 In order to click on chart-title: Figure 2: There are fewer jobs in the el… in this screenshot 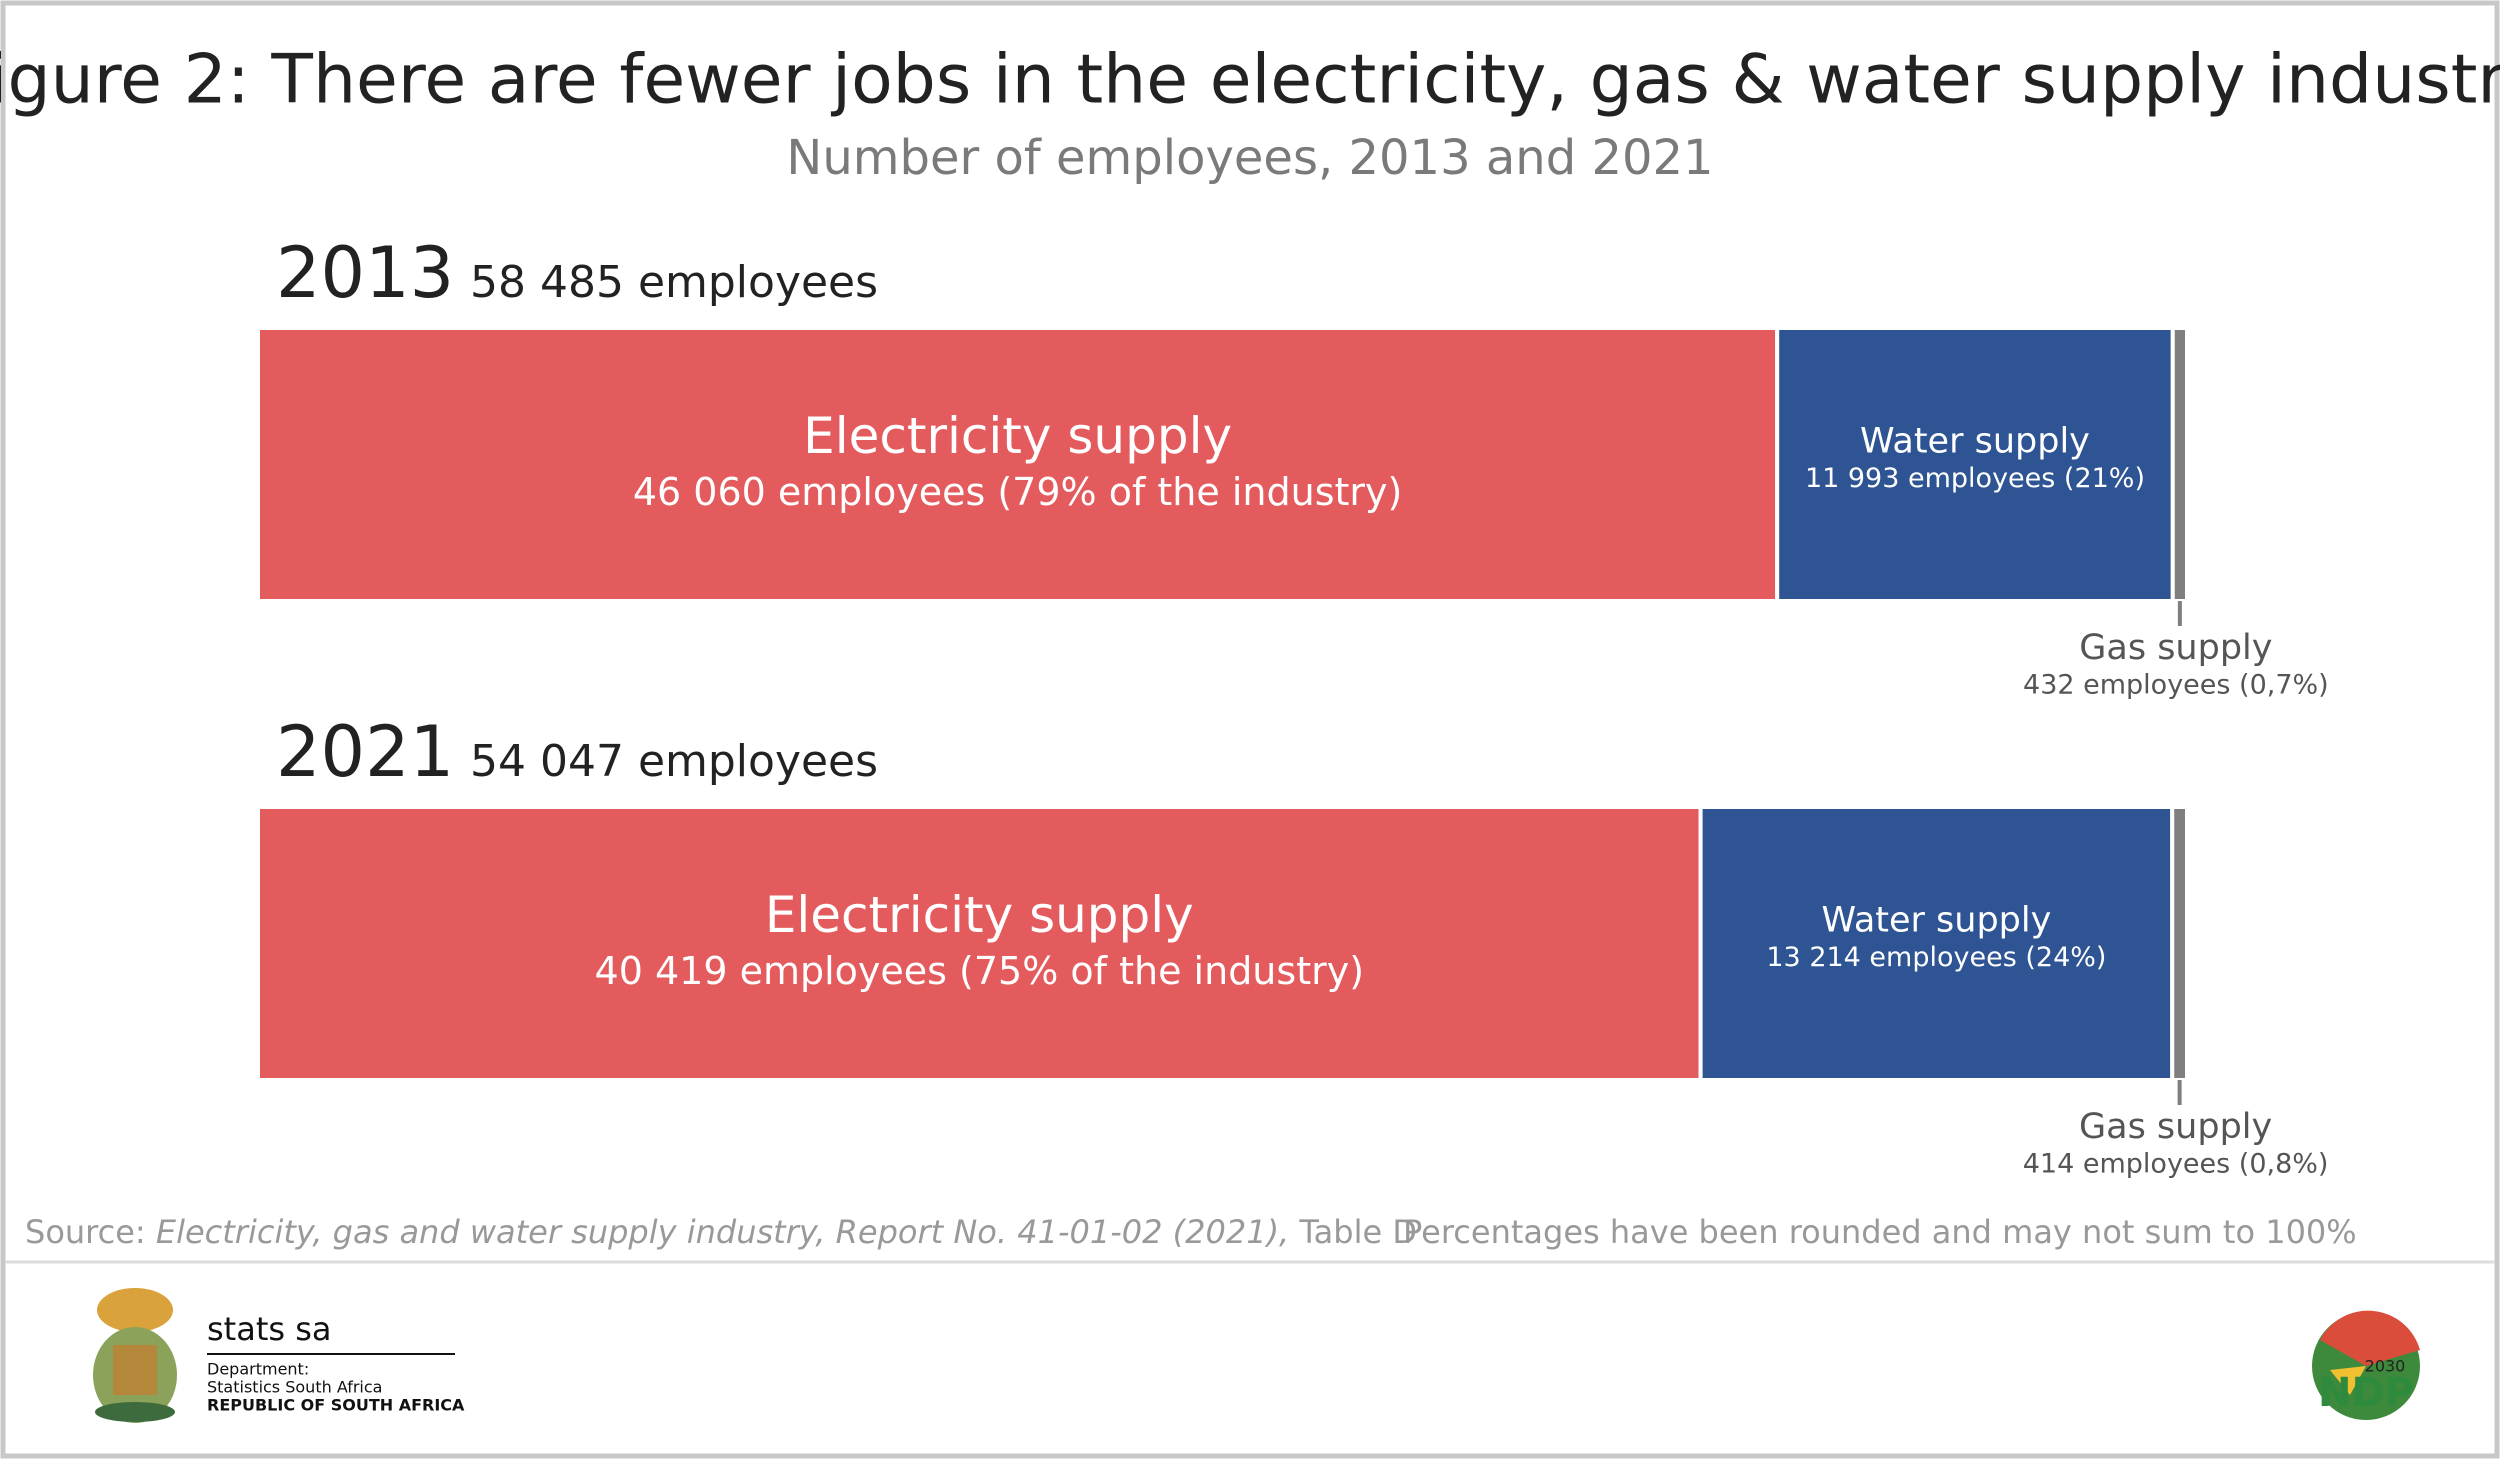, I will do `click(1250, 80)`.